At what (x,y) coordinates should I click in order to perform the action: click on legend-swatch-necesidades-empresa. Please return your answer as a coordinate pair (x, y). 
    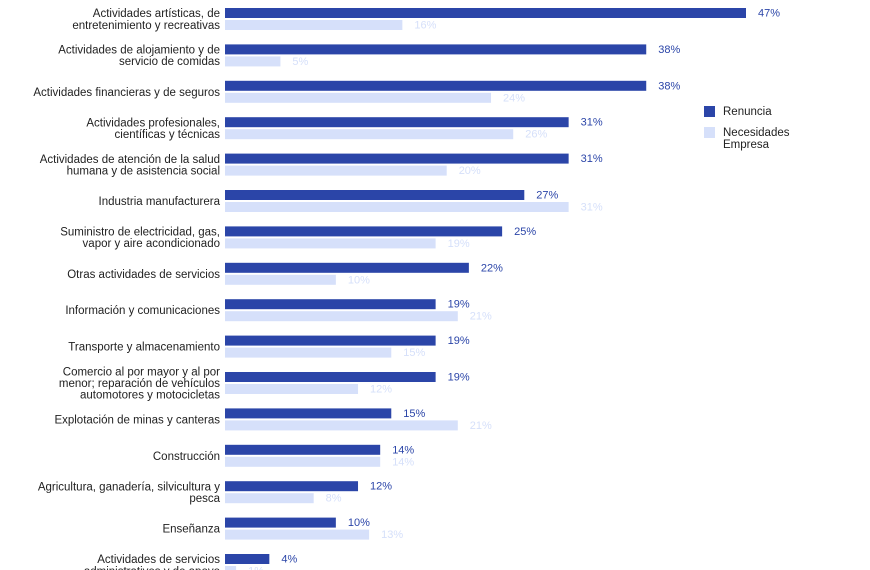
    Looking at the image, I should click on (709, 132).